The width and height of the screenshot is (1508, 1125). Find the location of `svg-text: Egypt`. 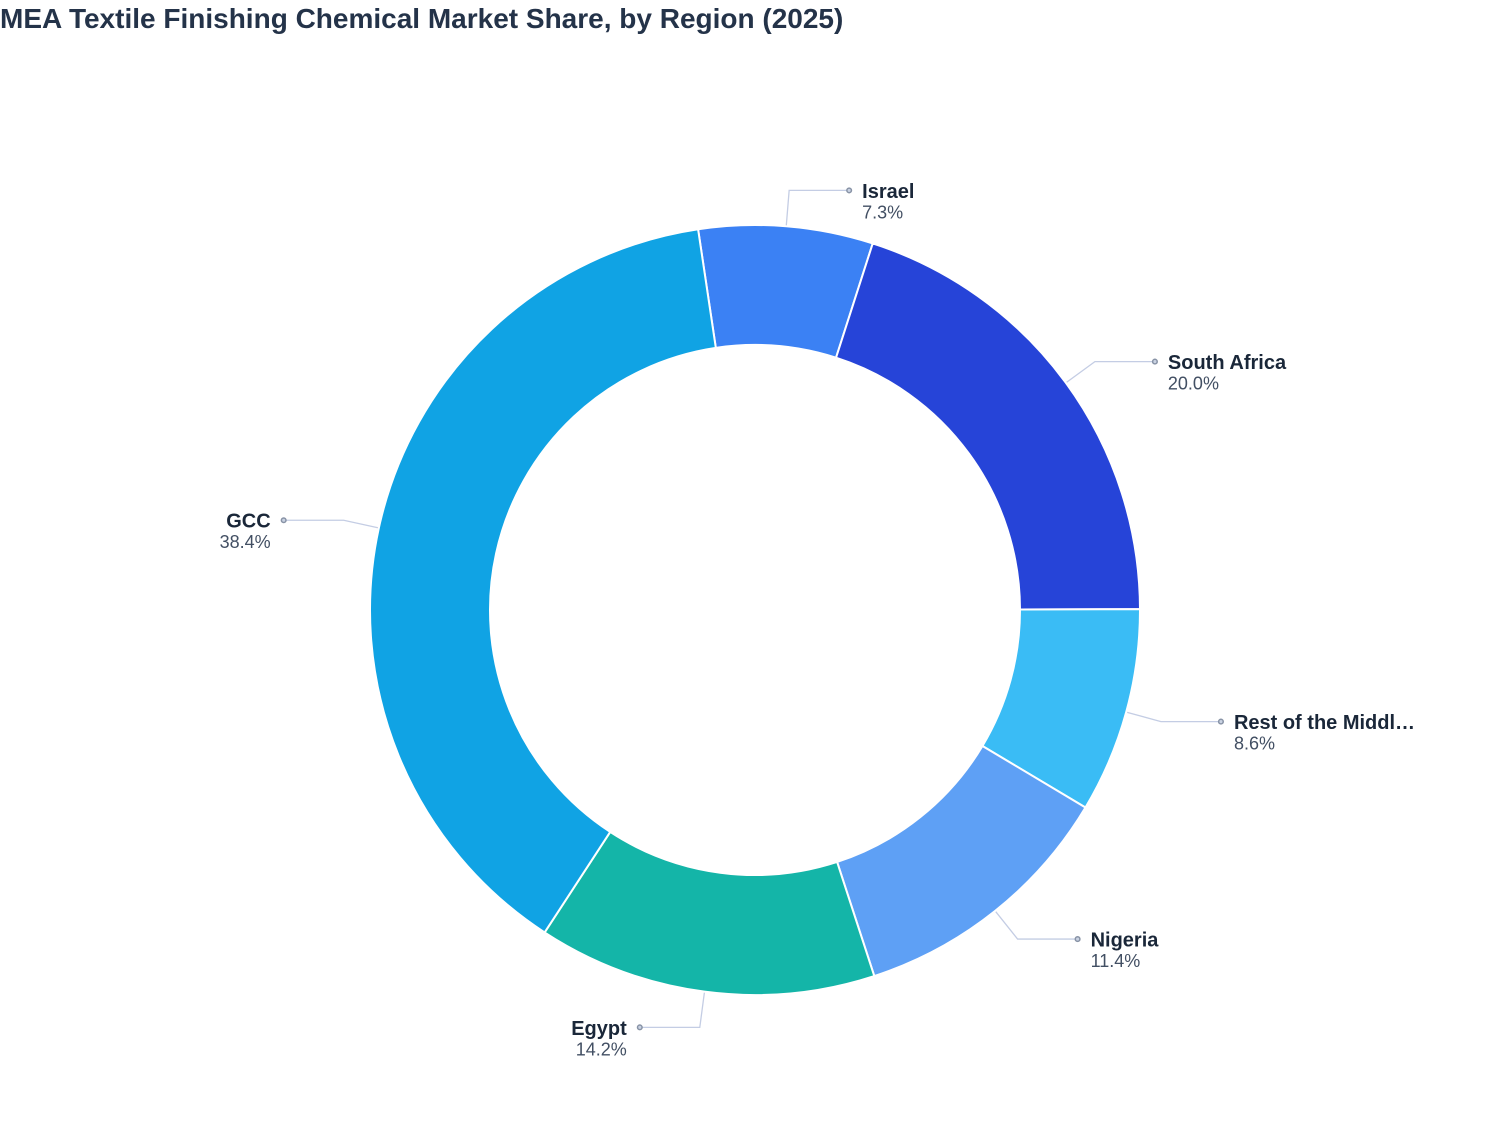

svg-text: Egypt is located at coordinates (599, 1029).